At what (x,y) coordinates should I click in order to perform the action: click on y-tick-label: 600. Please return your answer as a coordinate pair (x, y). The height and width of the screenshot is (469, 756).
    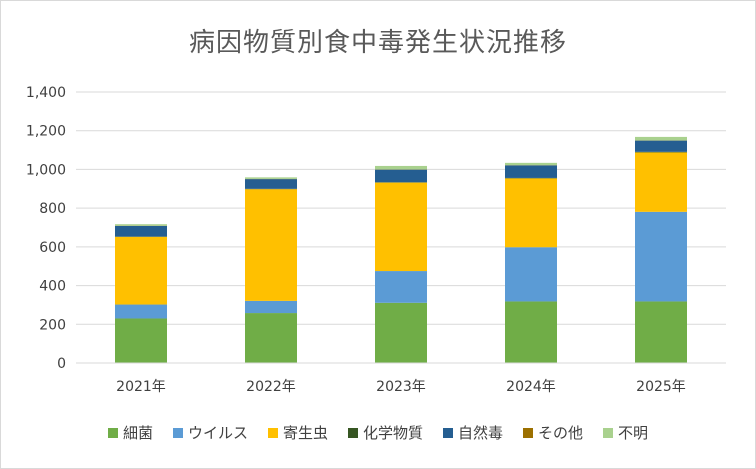
    Looking at the image, I should click on (52, 248).